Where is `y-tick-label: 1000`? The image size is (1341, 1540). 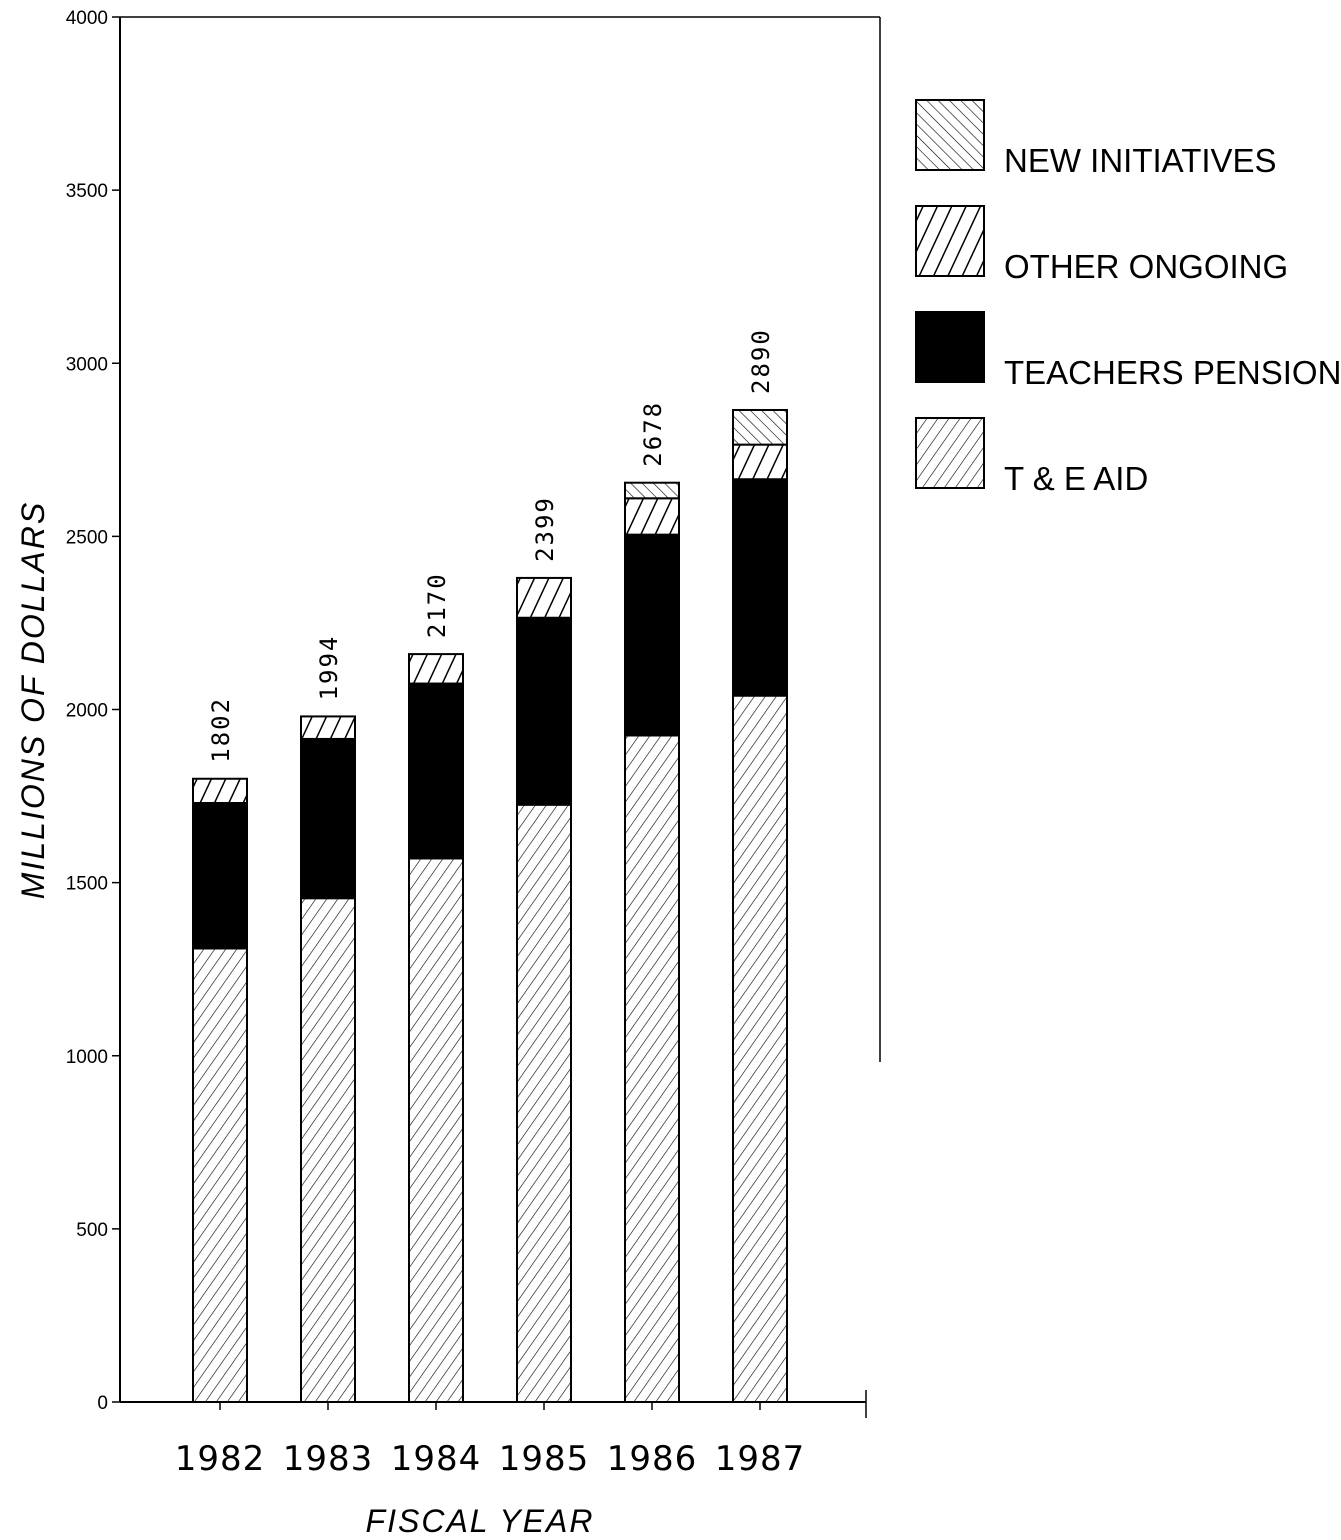 y-tick-label: 1000 is located at coordinates (87, 1057).